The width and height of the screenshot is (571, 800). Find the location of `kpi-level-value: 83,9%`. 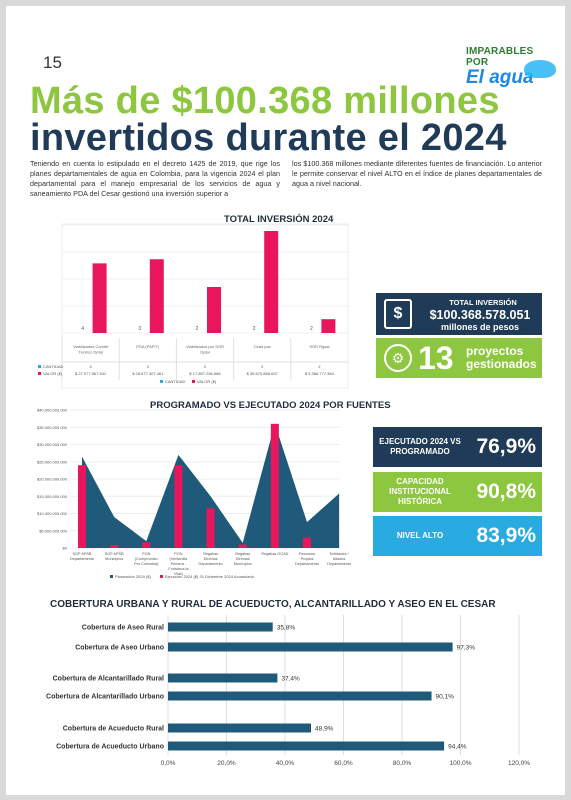

kpi-level-value: 83,9% is located at coordinates (506, 535).